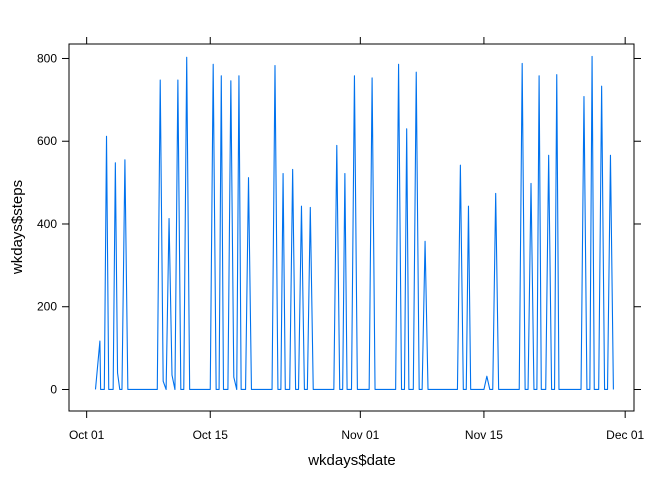 This screenshot has width=672, height=485. What do you see at coordinates (47, 141) in the screenshot?
I see `y-tick-label: 600` at bounding box center [47, 141].